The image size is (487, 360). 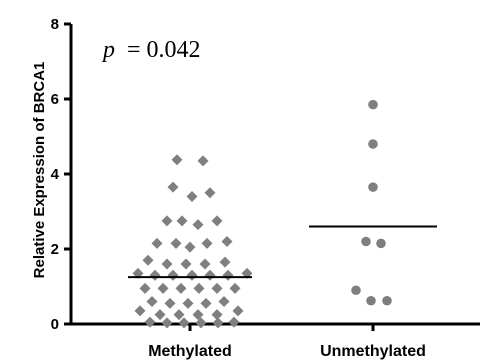 What do you see at coordinates (55, 249) in the screenshot?
I see `y-tick-label: 2` at bounding box center [55, 249].